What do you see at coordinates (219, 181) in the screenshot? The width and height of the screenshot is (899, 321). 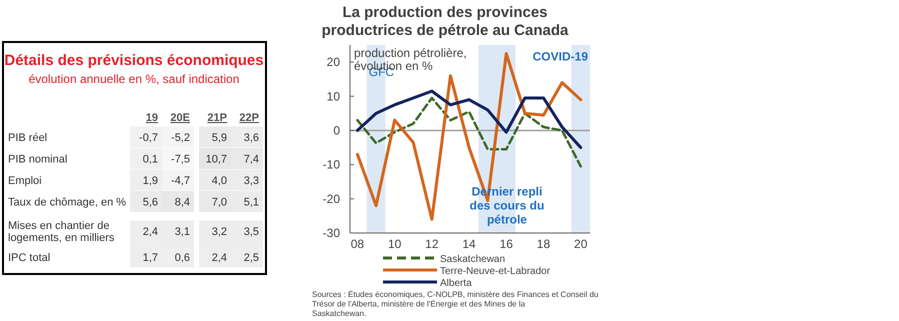 I see `data-label: 4,0` at bounding box center [219, 181].